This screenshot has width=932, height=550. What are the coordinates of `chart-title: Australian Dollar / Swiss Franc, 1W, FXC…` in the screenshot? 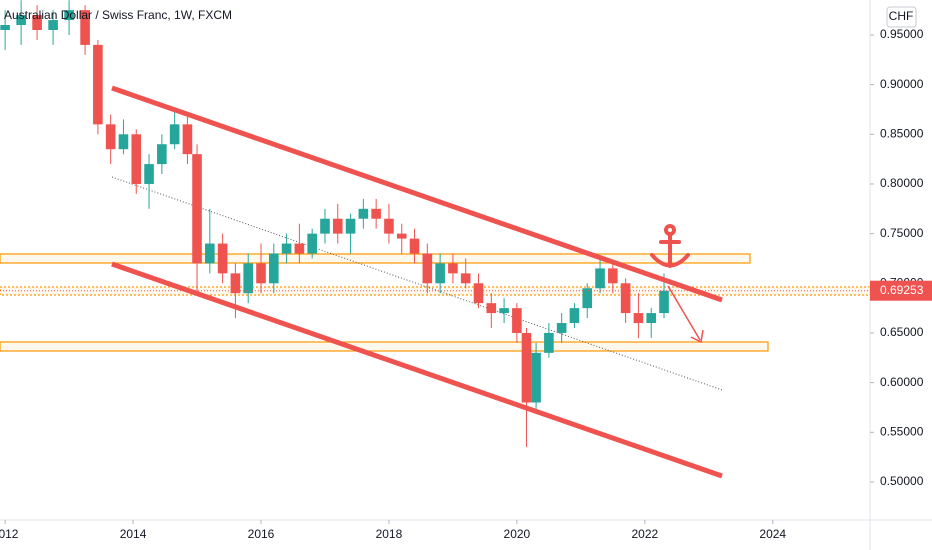 It's located at (118, 15).